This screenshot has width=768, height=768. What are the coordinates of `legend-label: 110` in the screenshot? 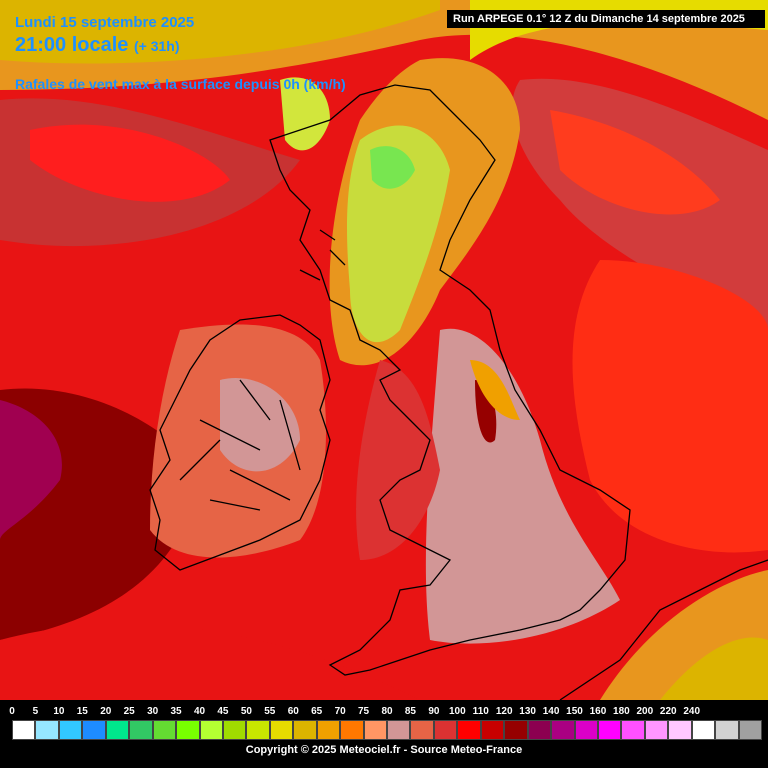 It's located at (480, 711).